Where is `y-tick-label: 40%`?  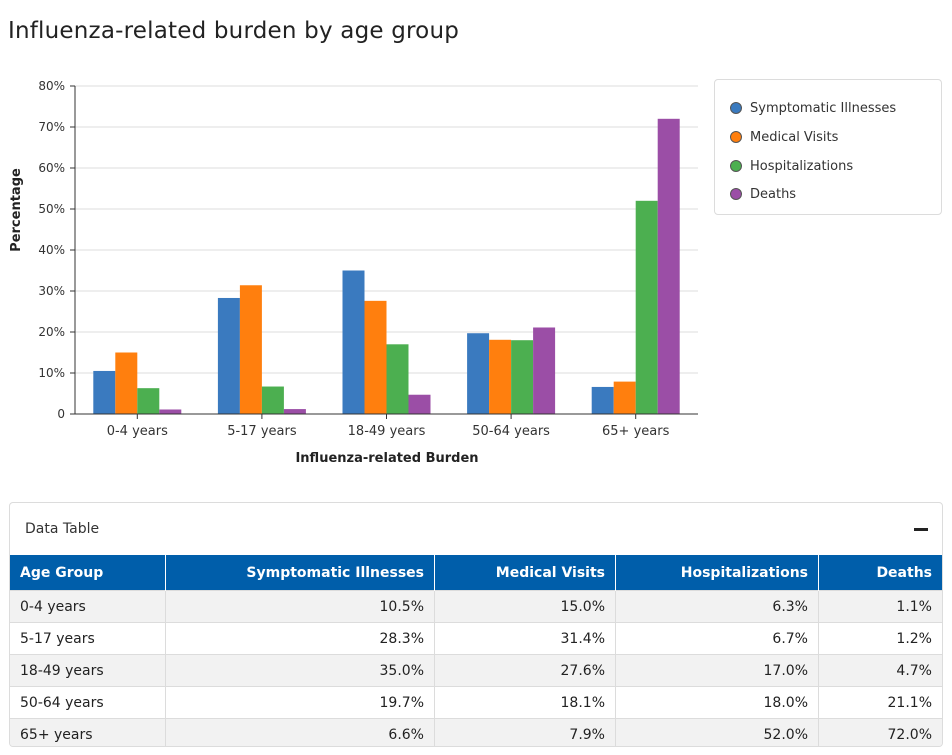
y-tick-label: 40% is located at coordinates (51, 250).